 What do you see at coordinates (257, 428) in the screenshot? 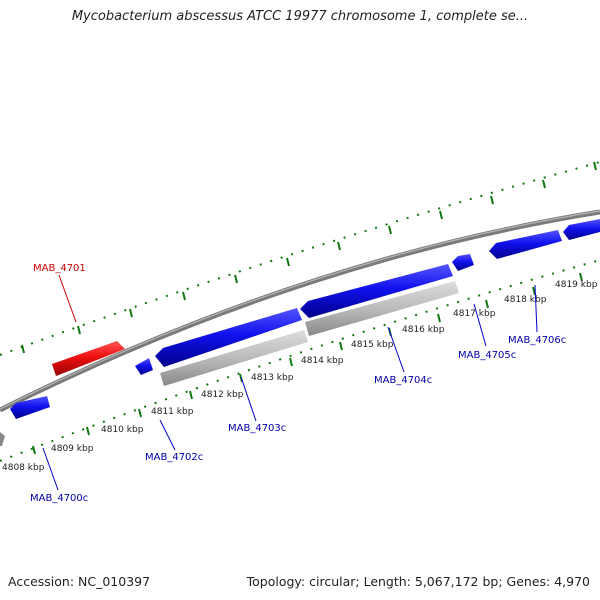
I see `gene-label-MAB_4703c: MAB_4703c` at bounding box center [257, 428].